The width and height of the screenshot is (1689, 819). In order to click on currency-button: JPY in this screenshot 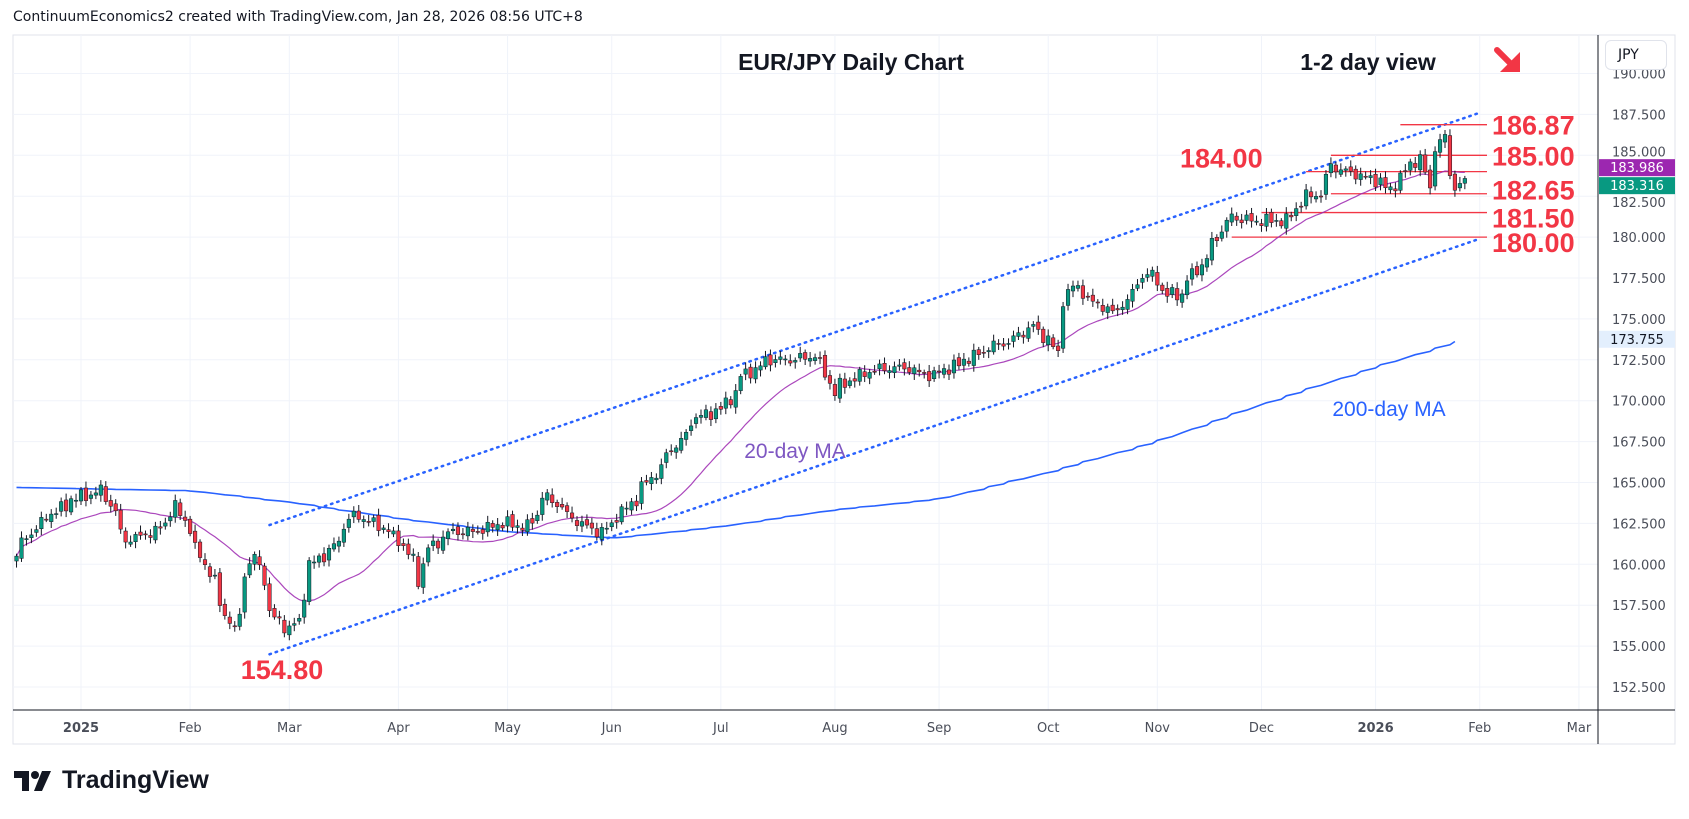, I will do `click(1636, 55)`.